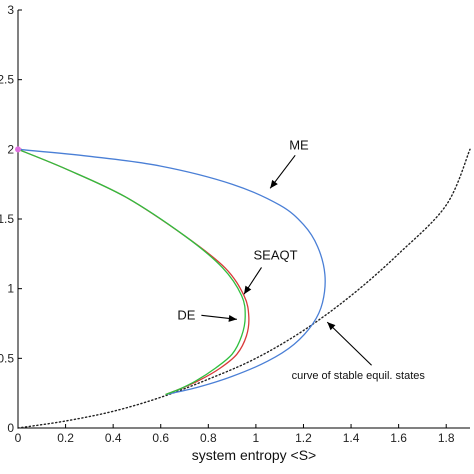  I want to click on x-axis-label: system entropy <S>, so click(254, 455).